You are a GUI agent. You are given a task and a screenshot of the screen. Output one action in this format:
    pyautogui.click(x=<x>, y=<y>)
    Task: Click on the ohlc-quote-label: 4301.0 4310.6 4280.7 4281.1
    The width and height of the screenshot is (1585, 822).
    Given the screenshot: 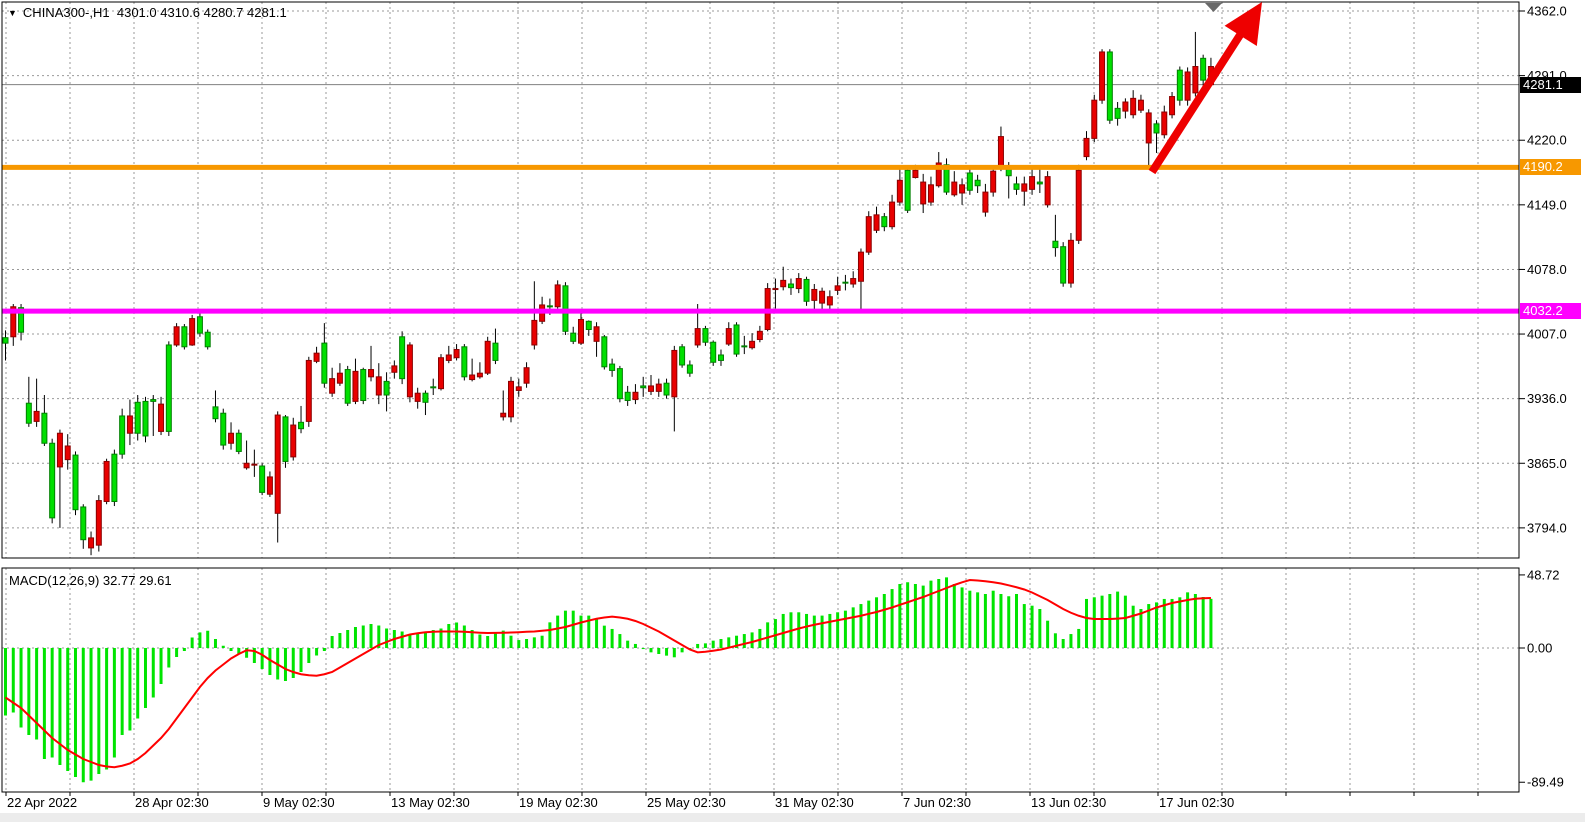 What is the action you would take?
    pyautogui.click(x=201, y=12)
    